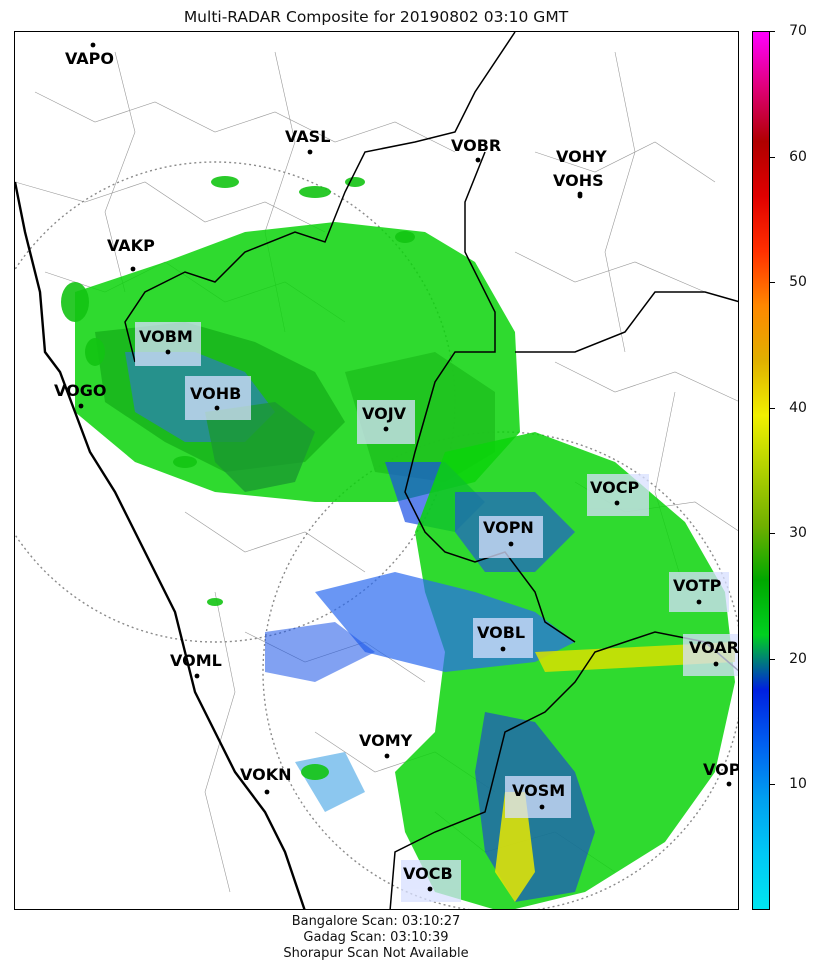 This screenshot has width=825, height=972. Describe the element at coordinates (307, 136) in the screenshot. I see `station-label-vasl: VASL` at that location.